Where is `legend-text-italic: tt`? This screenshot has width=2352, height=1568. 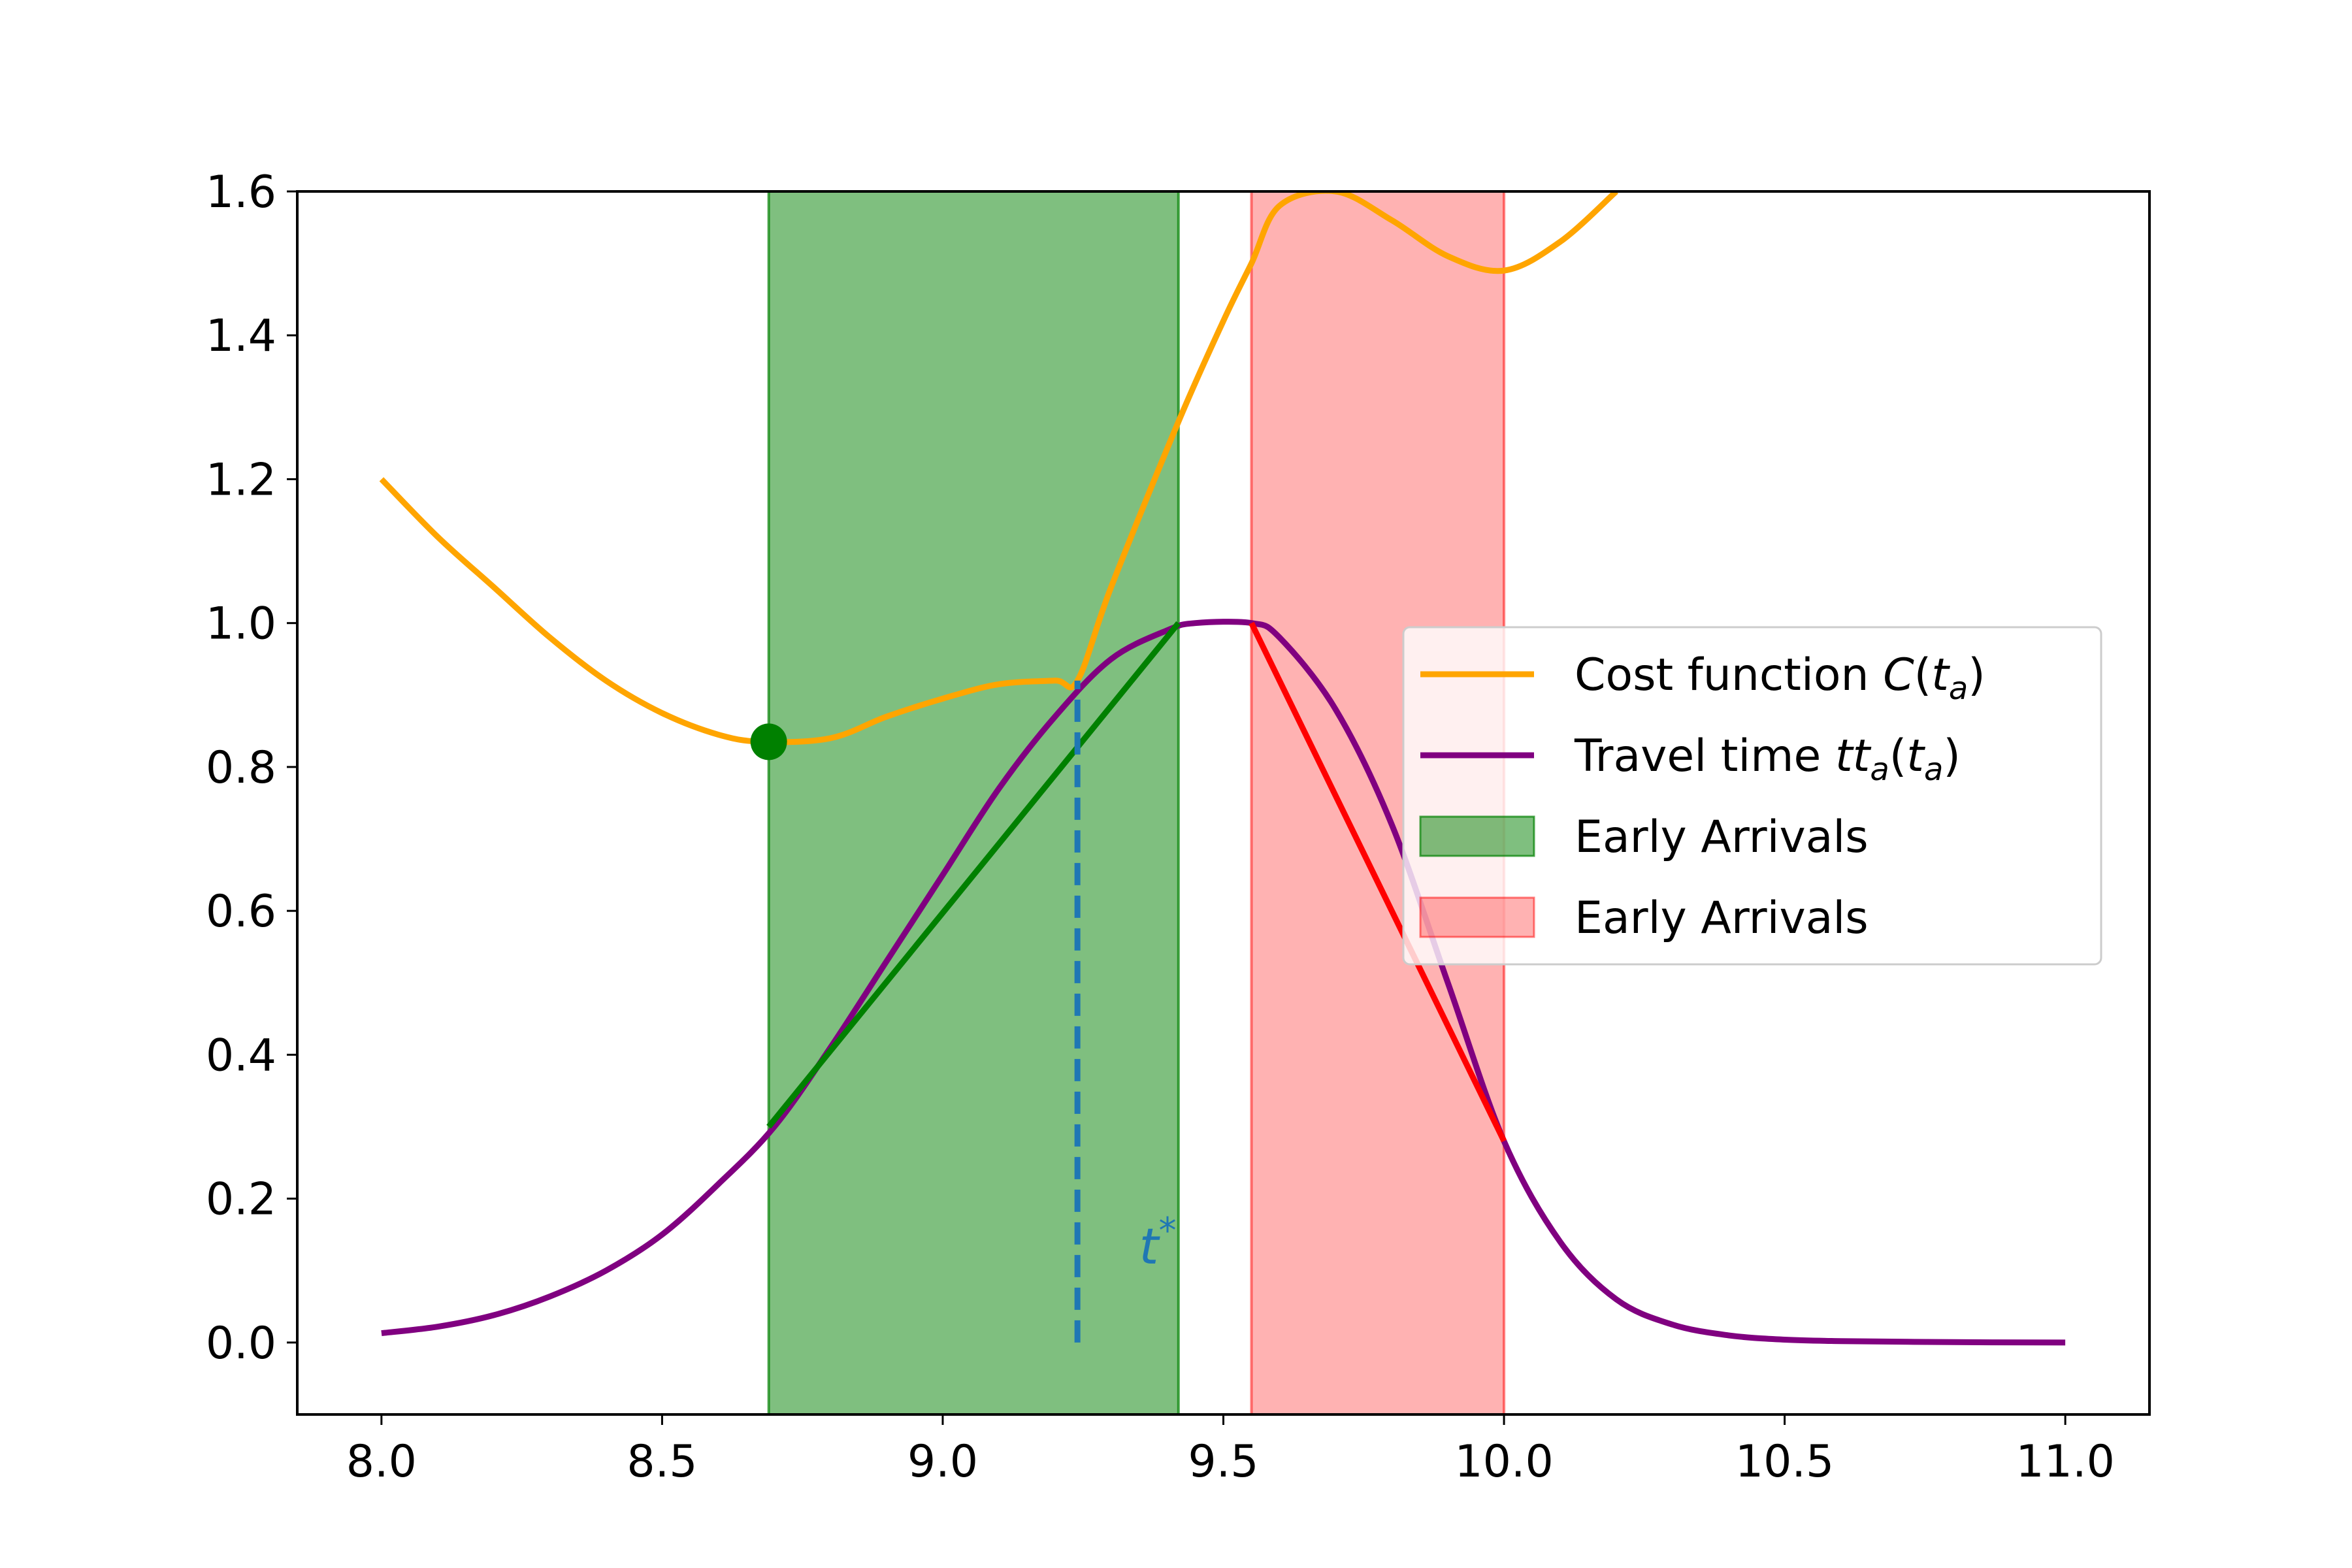 legend-text-italic: tt is located at coordinates (1853, 756).